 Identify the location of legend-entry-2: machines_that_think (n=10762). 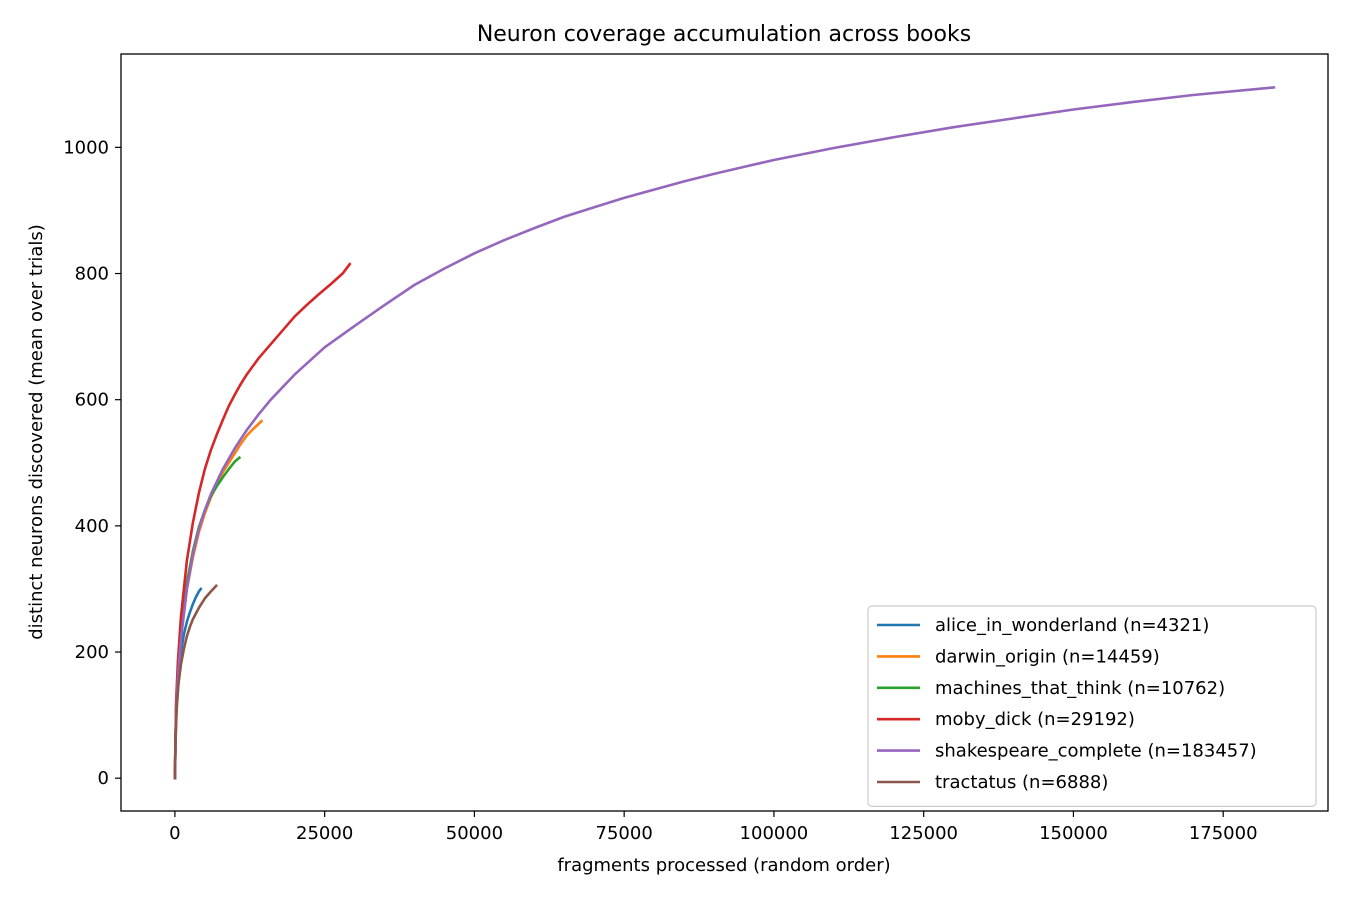
(1080, 688).